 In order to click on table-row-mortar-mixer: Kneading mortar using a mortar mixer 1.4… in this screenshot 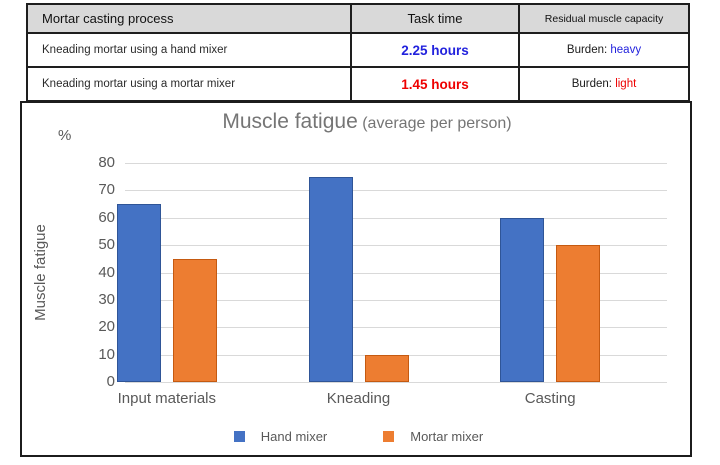, I will do `click(358, 84)`.